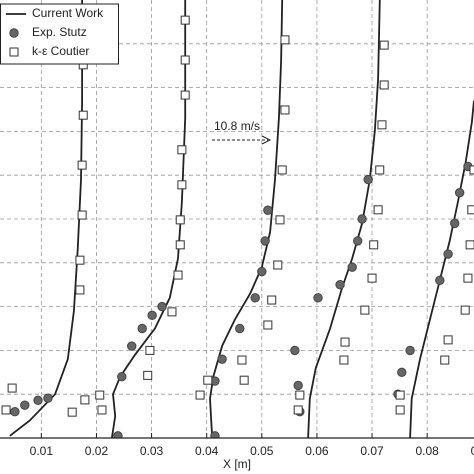 The height and width of the screenshot is (474, 474). What do you see at coordinates (266, 140) in the screenshot?
I see `reference-arrow-head` at bounding box center [266, 140].